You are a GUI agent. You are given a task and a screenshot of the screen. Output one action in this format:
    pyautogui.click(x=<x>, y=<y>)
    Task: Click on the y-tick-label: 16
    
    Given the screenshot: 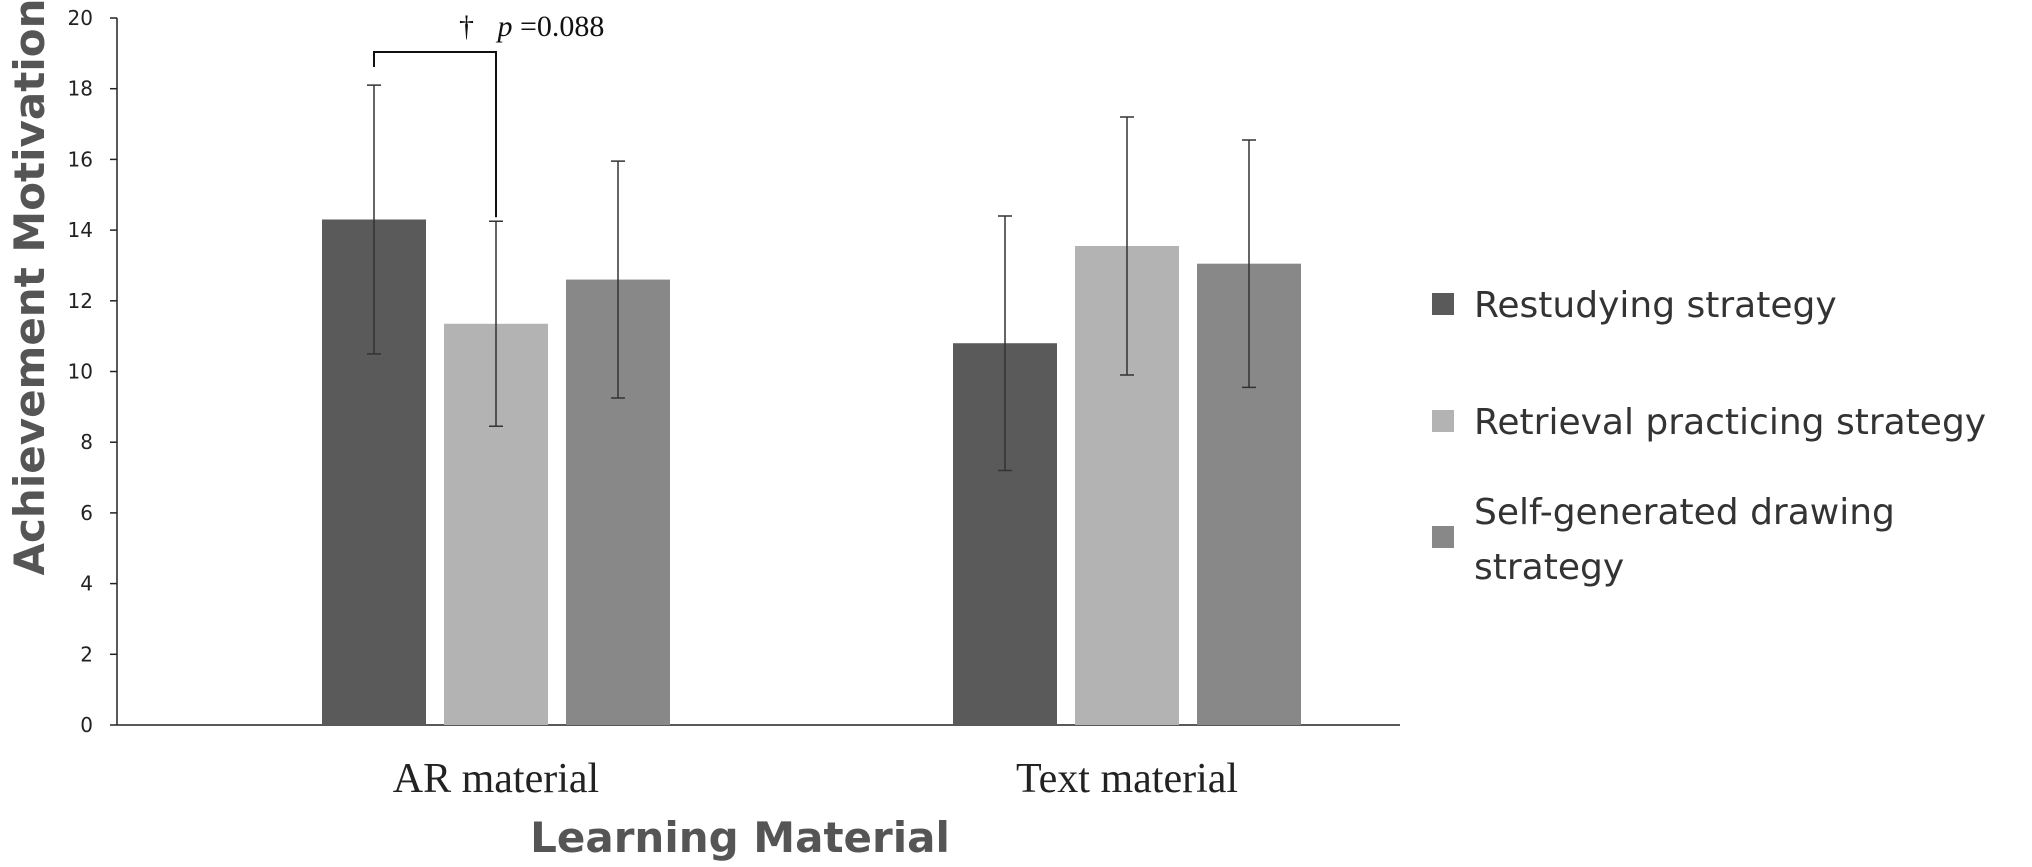 What is the action you would take?
    pyautogui.click(x=80, y=159)
    